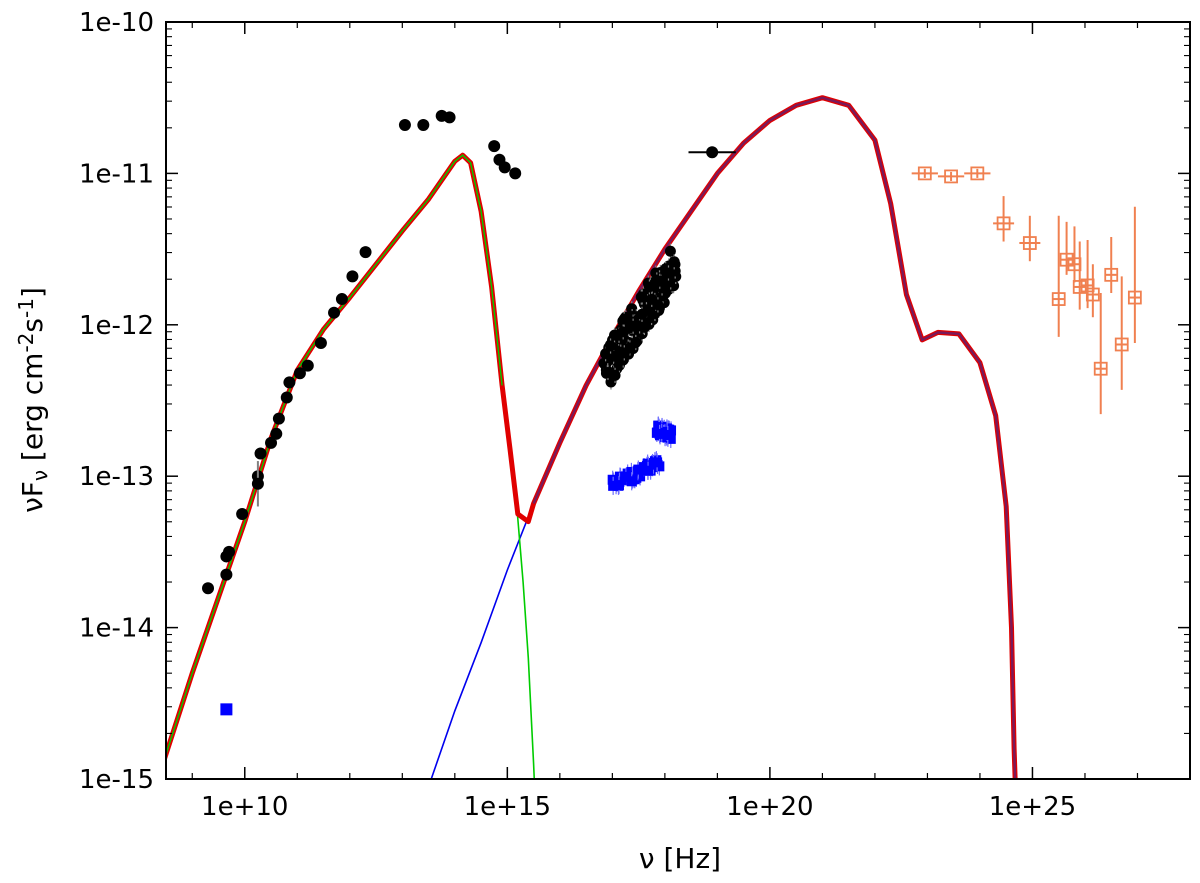 The image size is (1200, 883). Describe the element at coordinates (116, 174) in the screenshot. I see `y-tick-label: 1e-11` at that location.